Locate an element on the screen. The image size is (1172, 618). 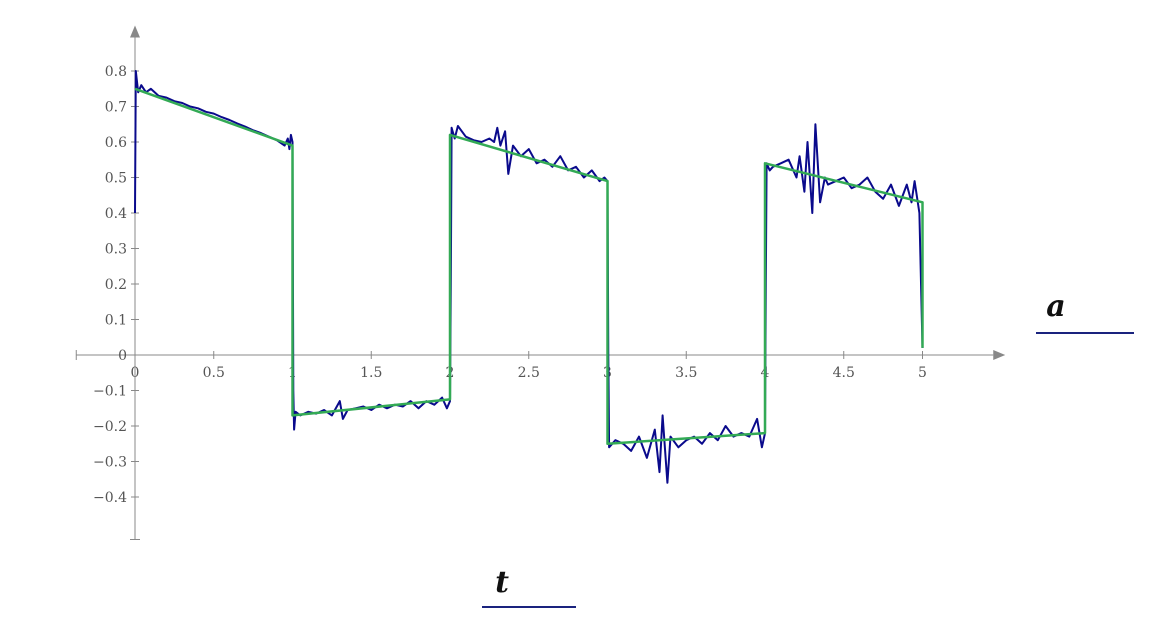
y-tick-label: 0.5 is located at coordinates (116, 179).